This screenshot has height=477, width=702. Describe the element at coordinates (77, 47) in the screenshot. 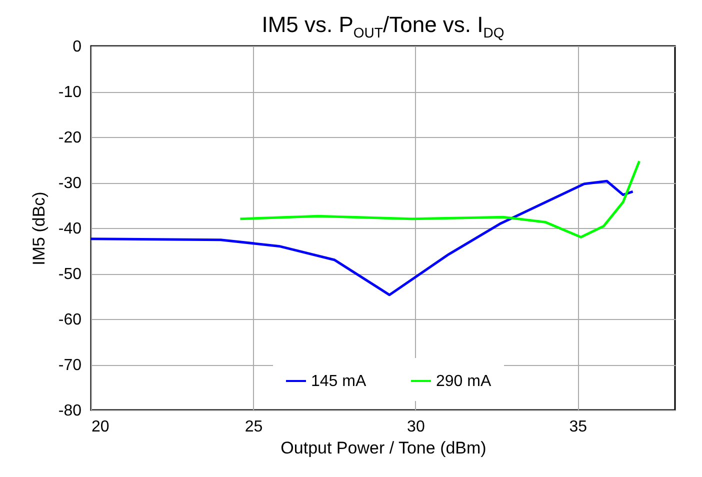

I see `y-tick-label: 0` at that location.